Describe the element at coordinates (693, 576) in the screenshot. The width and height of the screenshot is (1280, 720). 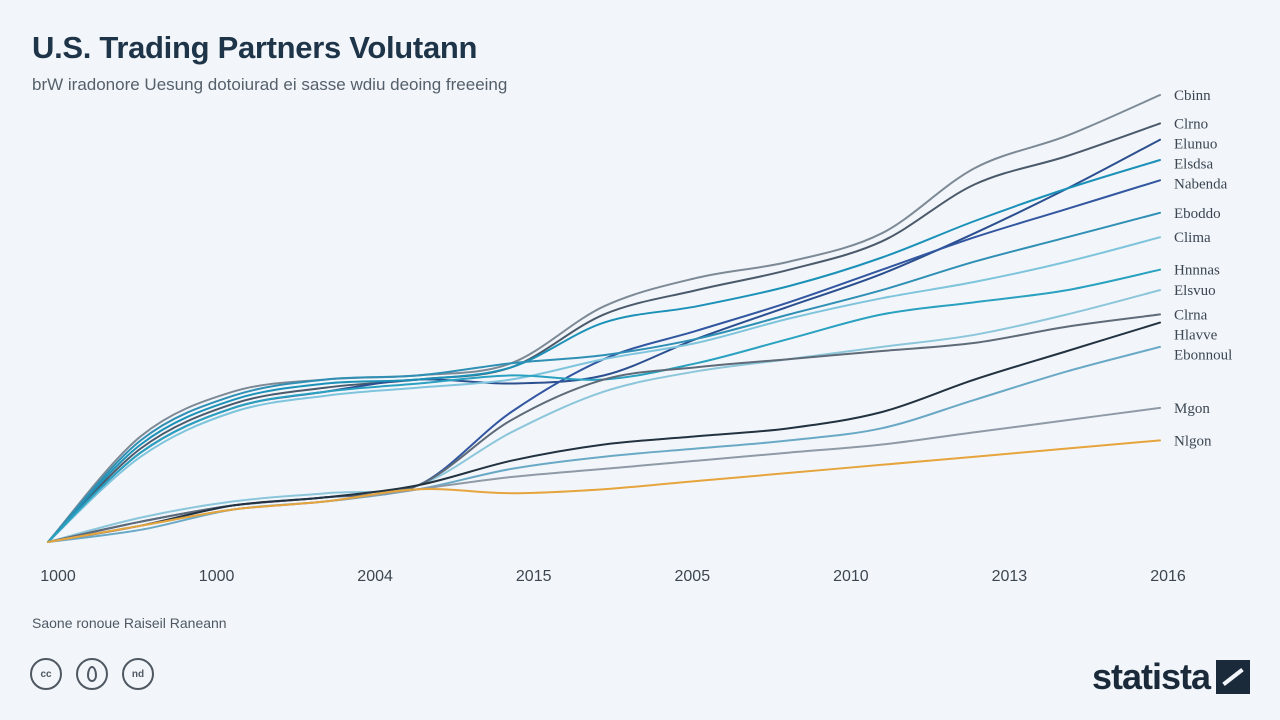
I see `x-tick-label-4: 2005` at that location.